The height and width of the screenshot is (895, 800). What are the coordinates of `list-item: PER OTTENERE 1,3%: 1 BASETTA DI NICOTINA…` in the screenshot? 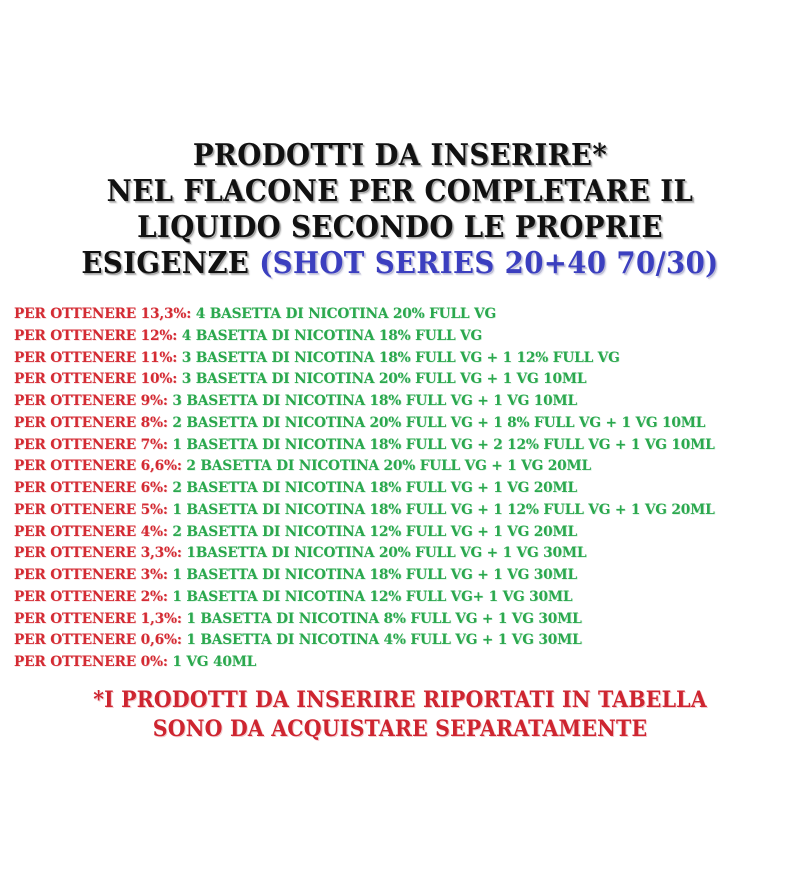 It's located at (387, 619).